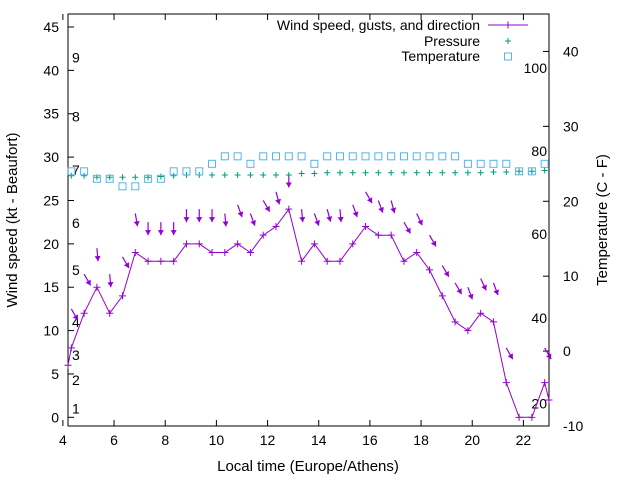  I want to click on y-tick-label: 25, so click(51, 200).